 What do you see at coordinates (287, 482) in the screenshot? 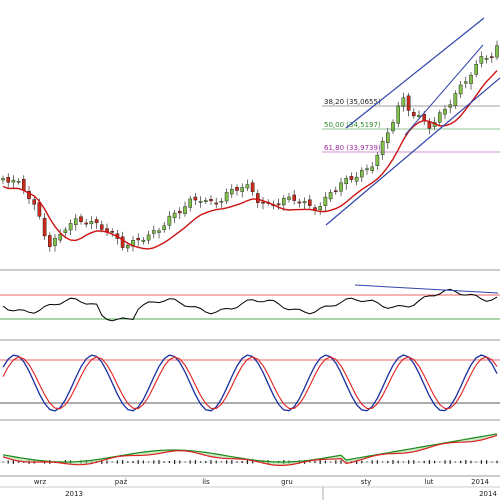
I see `tick-label-gru: gru` at bounding box center [287, 482].